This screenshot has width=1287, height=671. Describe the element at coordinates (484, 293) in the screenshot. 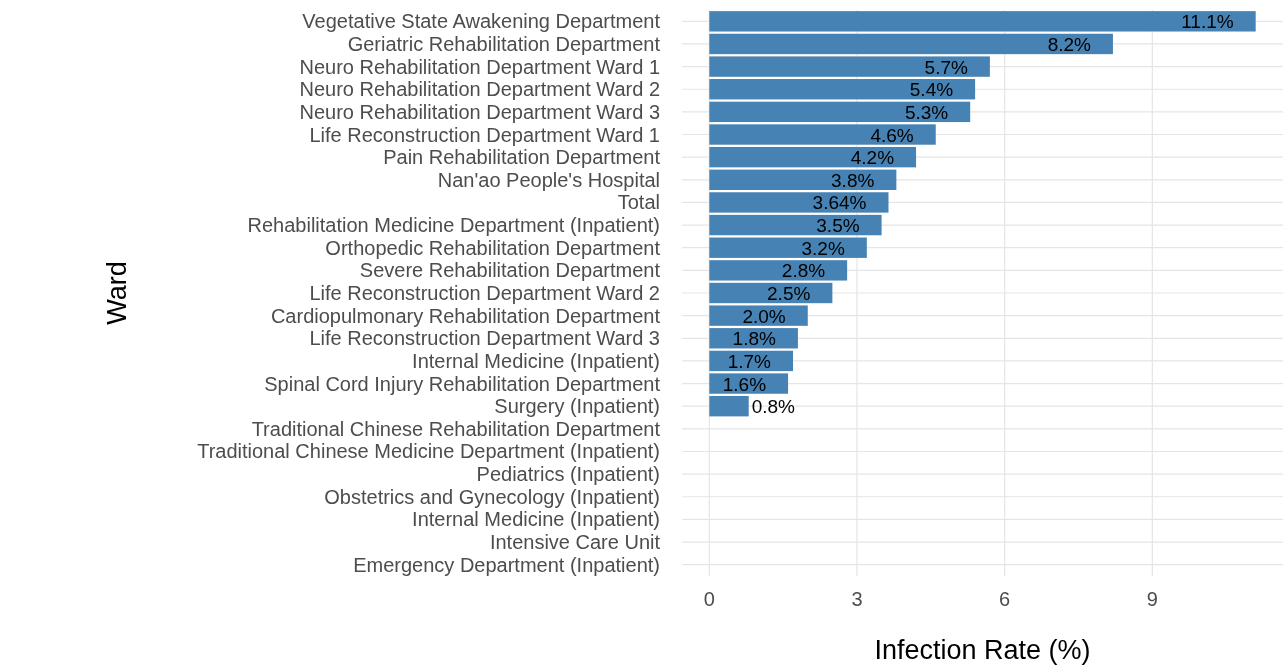

I see `y-tick-label: Life Reconstruction Department Ward 2` at that location.